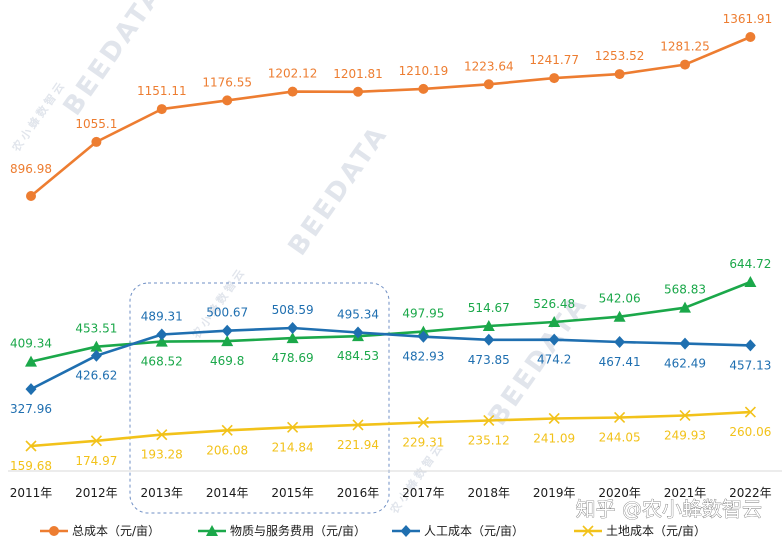 Image resolution: width=782 pixels, height=543 pixels. What do you see at coordinates (750, 365) in the screenshot?
I see `data-label: 457.13` at bounding box center [750, 365].